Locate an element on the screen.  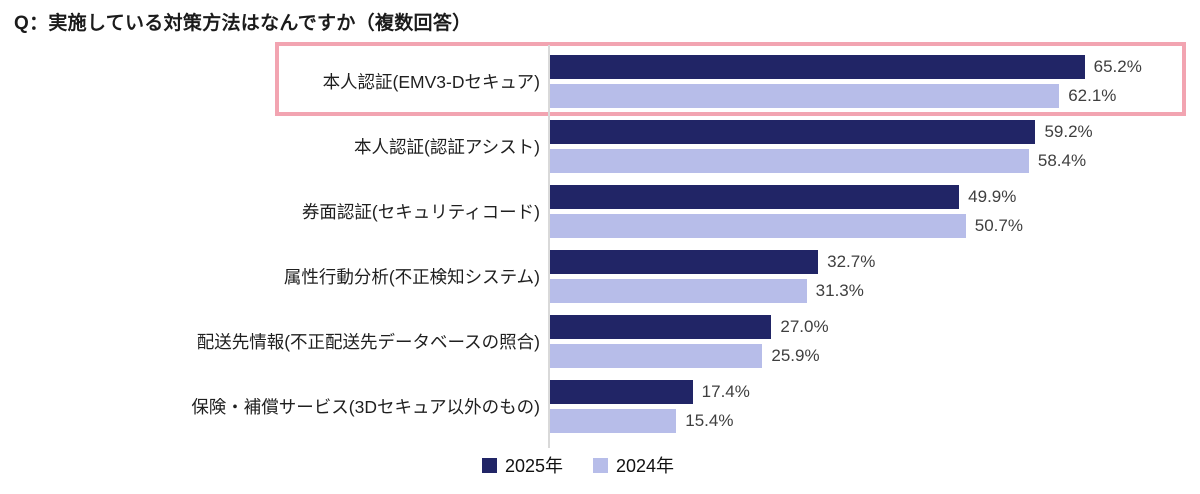
legend-item-2024年: 2024年 is located at coordinates (633, 465).